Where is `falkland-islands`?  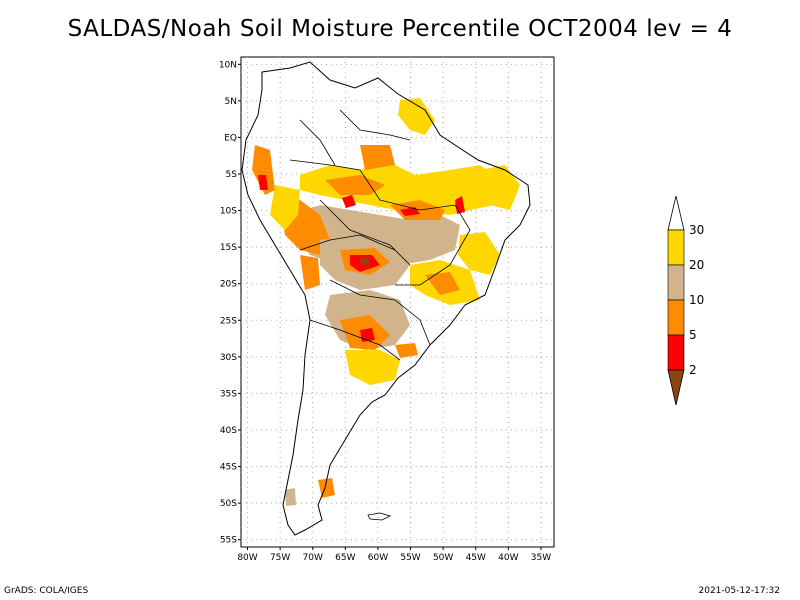
falkland-islands is located at coordinates (379, 516).